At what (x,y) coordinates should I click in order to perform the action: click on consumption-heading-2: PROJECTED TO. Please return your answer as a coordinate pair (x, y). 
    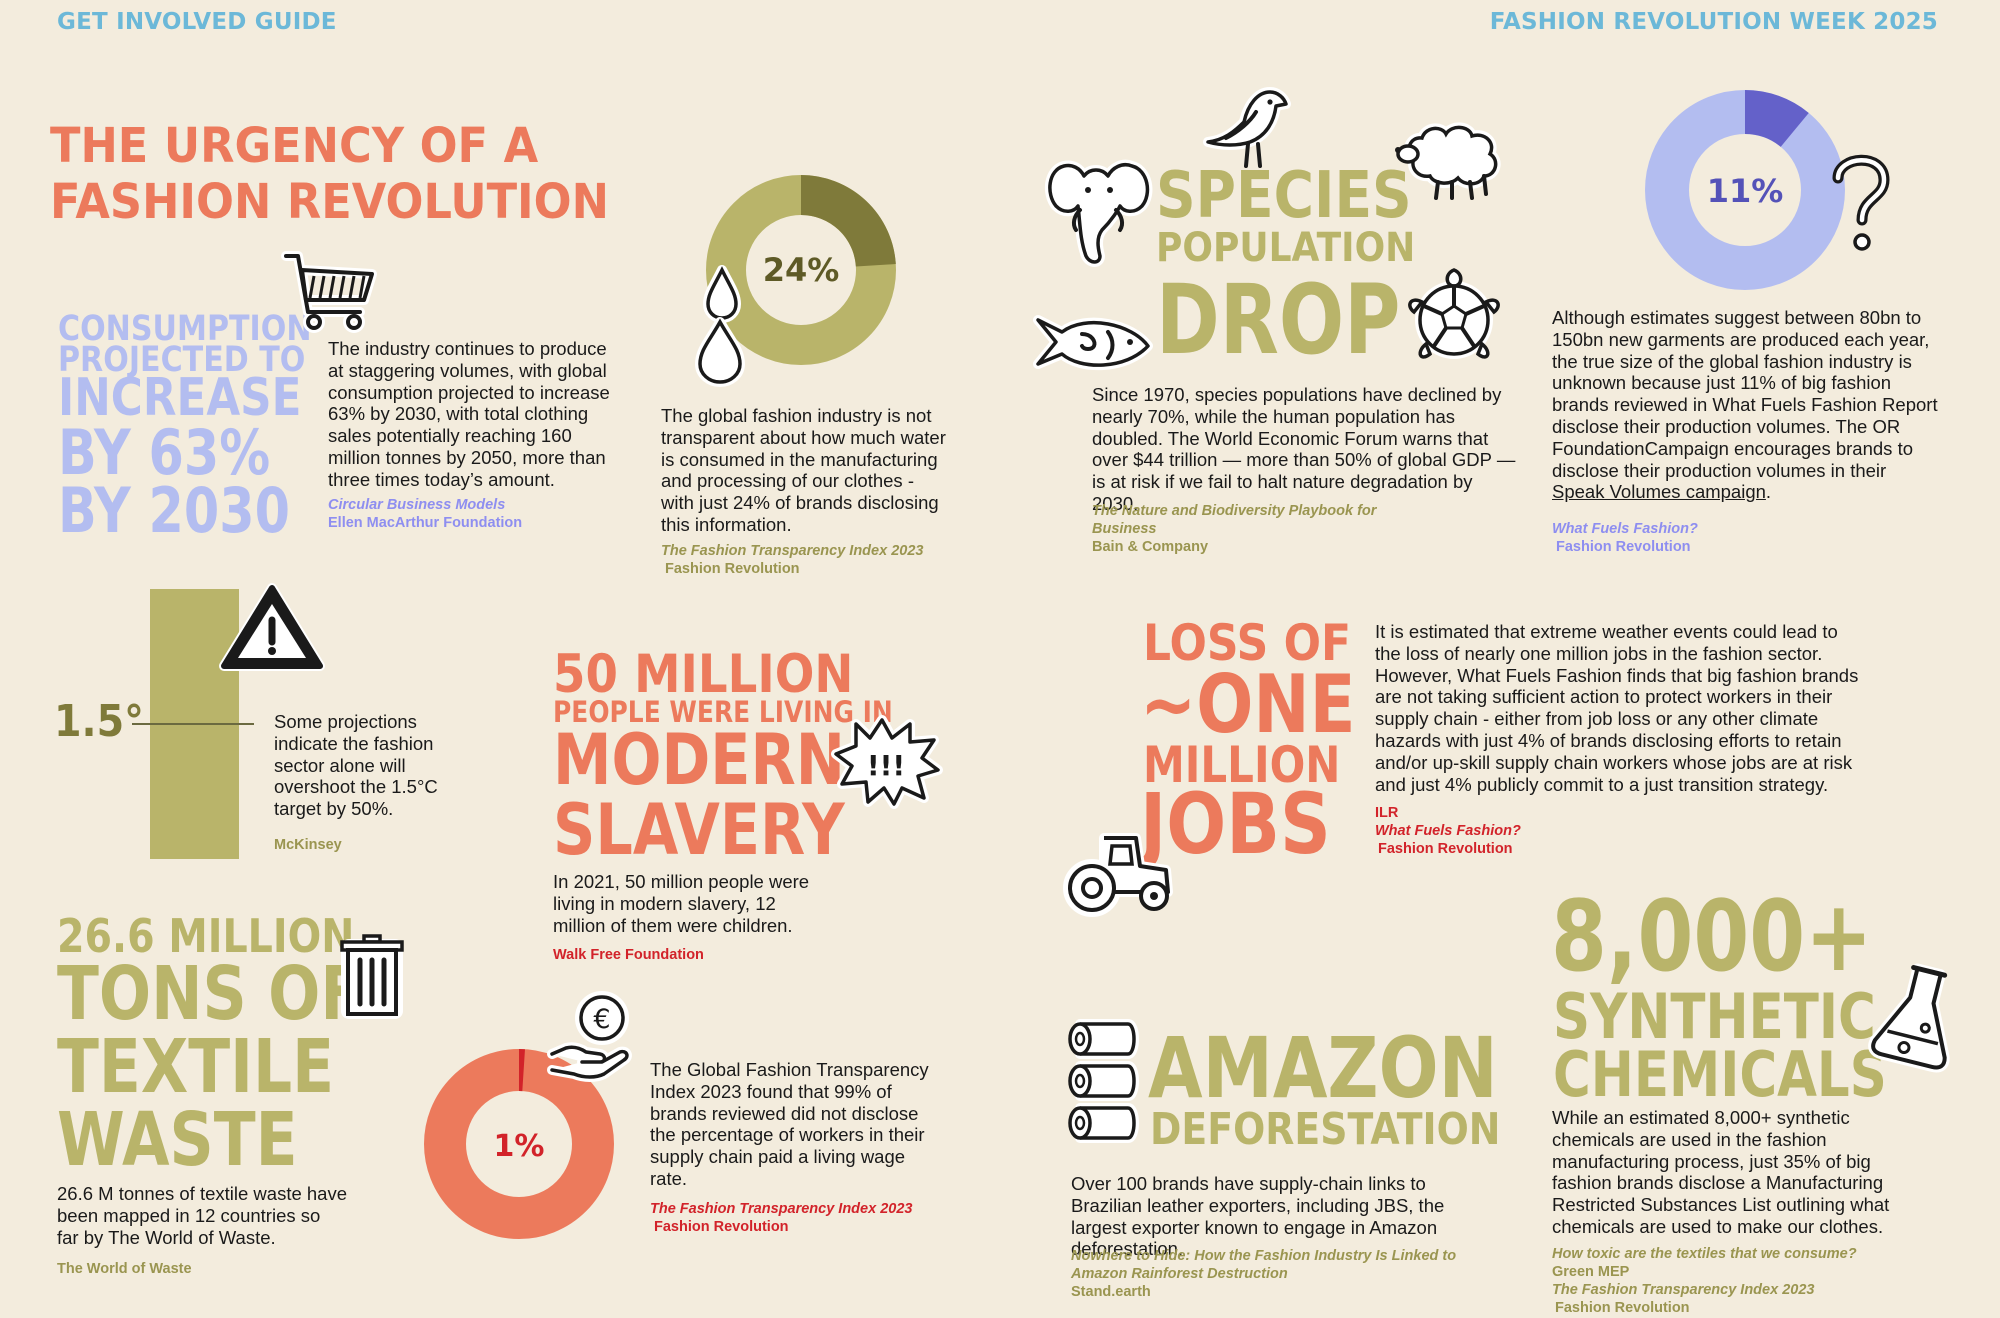
    Looking at the image, I should click on (182, 360).